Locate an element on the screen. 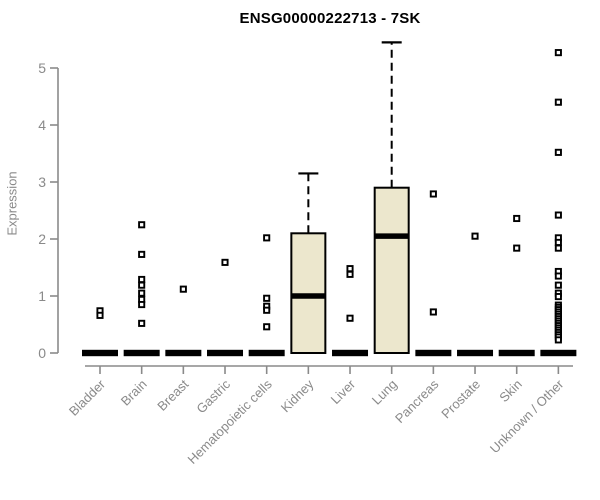  x-category-label: Brain is located at coordinates (134, 393).